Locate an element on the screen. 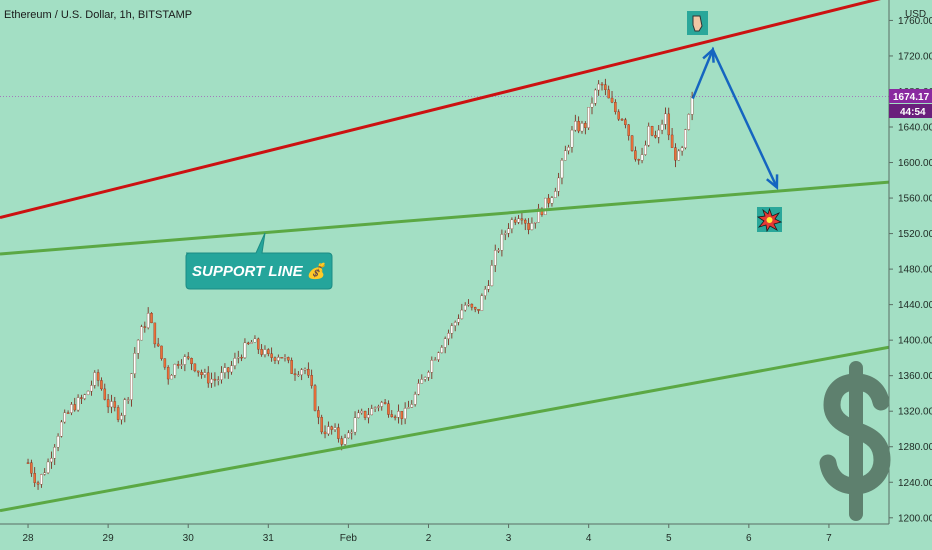  projection-arrowhead-up is located at coordinates (708, 55).